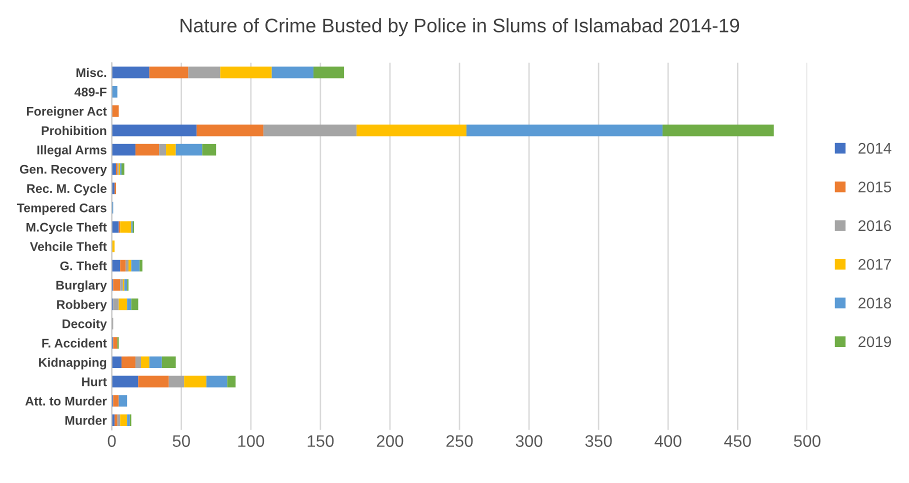 This screenshot has height=483, width=909. Describe the element at coordinates (74, 131) in the screenshot. I see `y-tick-label: Prohibition` at that location.